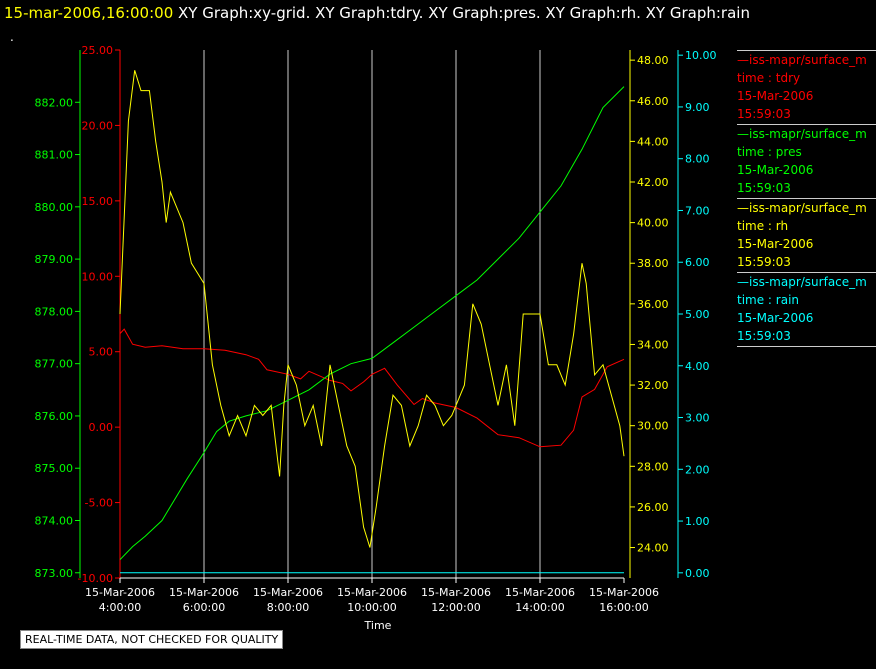 This screenshot has width=876, height=669. I want to click on tdry-series-line, so click(372, 388).